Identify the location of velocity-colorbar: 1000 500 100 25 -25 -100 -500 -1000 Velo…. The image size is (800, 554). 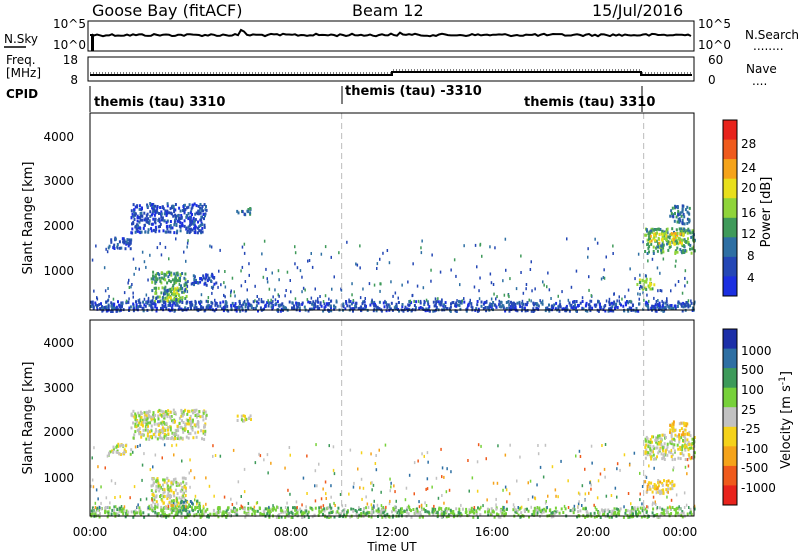
(758, 417).